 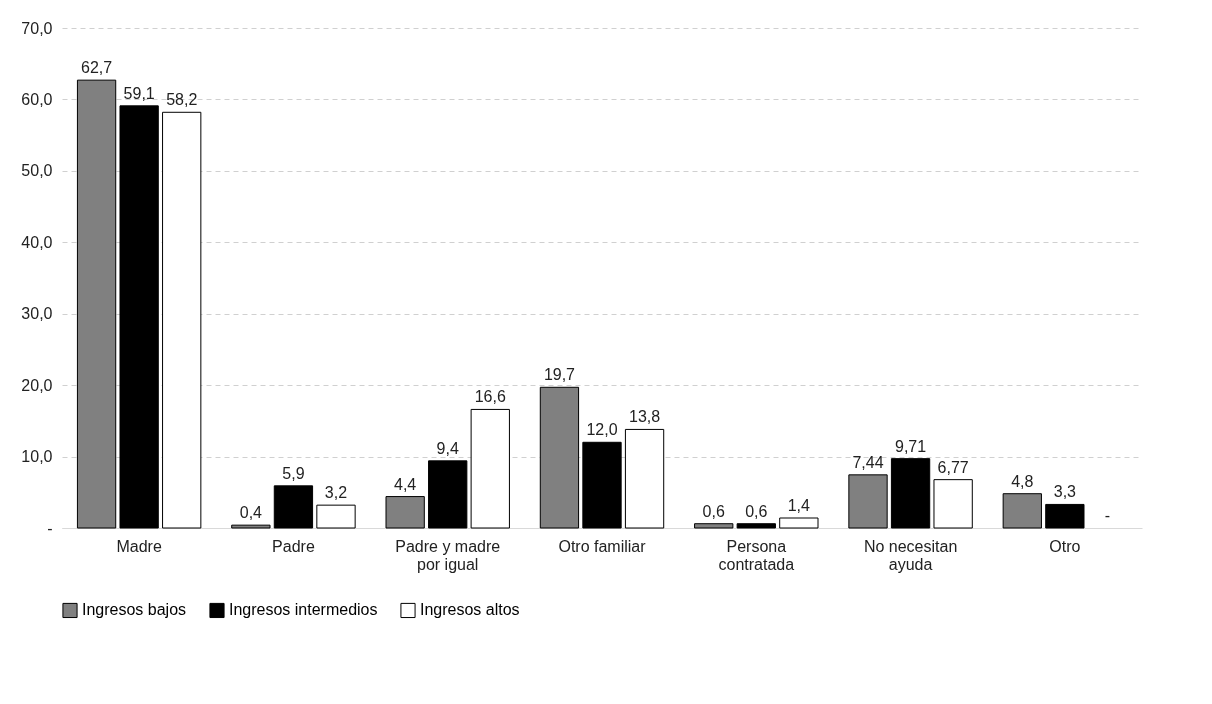 What do you see at coordinates (490, 397) in the screenshot?
I see `data-label: 16,6` at bounding box center [490, 397].